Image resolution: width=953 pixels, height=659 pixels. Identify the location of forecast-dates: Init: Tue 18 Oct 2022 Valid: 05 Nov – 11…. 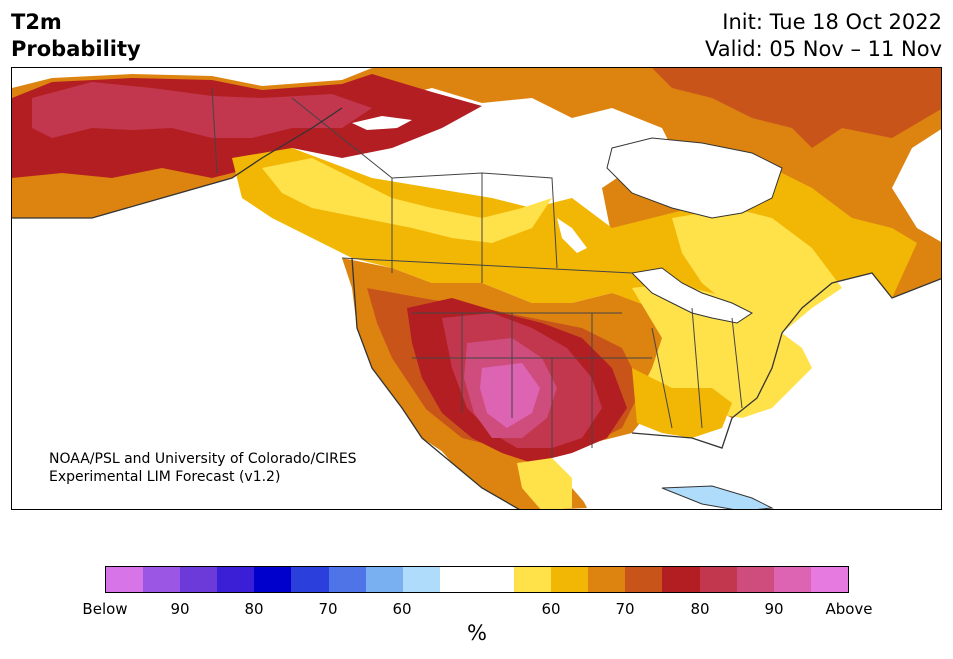
(823, 36).